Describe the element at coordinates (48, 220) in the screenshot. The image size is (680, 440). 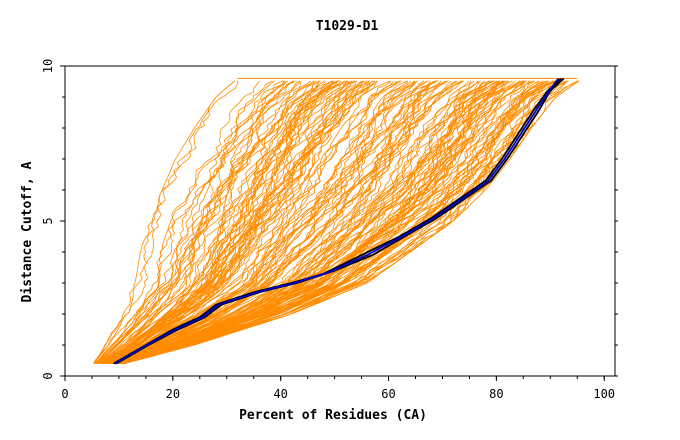
I see `y-tick-label: 5` at that location.